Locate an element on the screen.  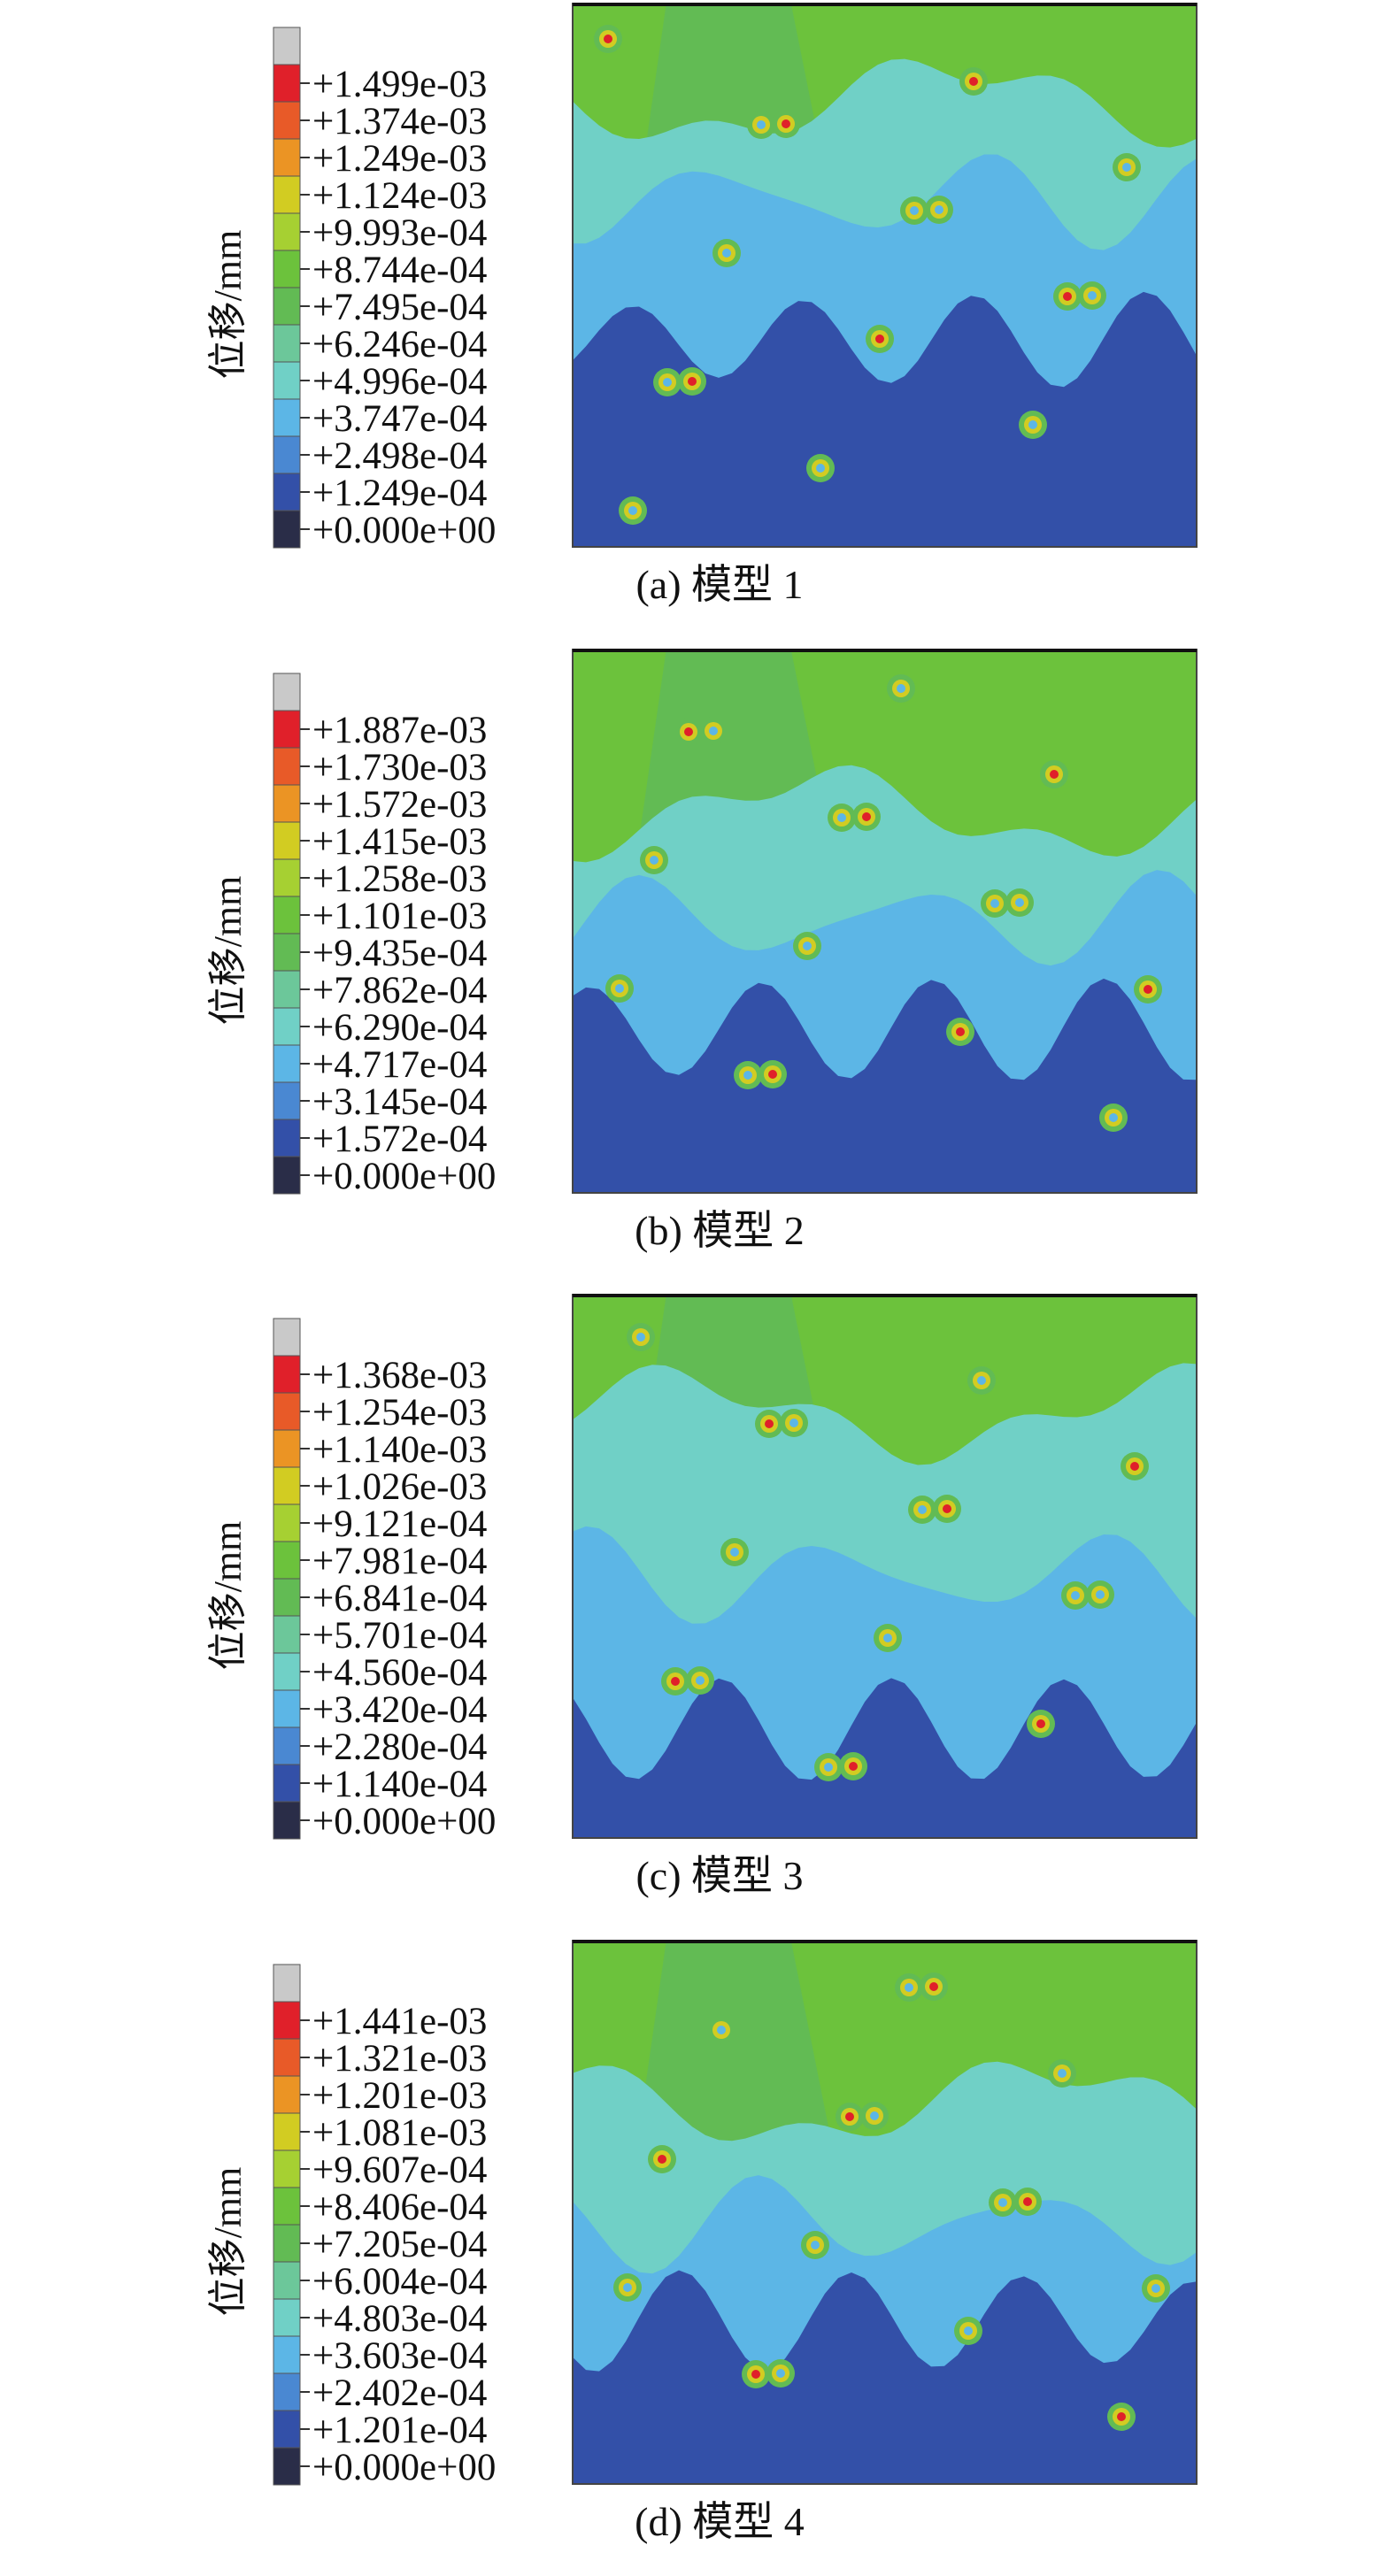
legend-label: +1.249e-04 is located at coordinates (399, 493).